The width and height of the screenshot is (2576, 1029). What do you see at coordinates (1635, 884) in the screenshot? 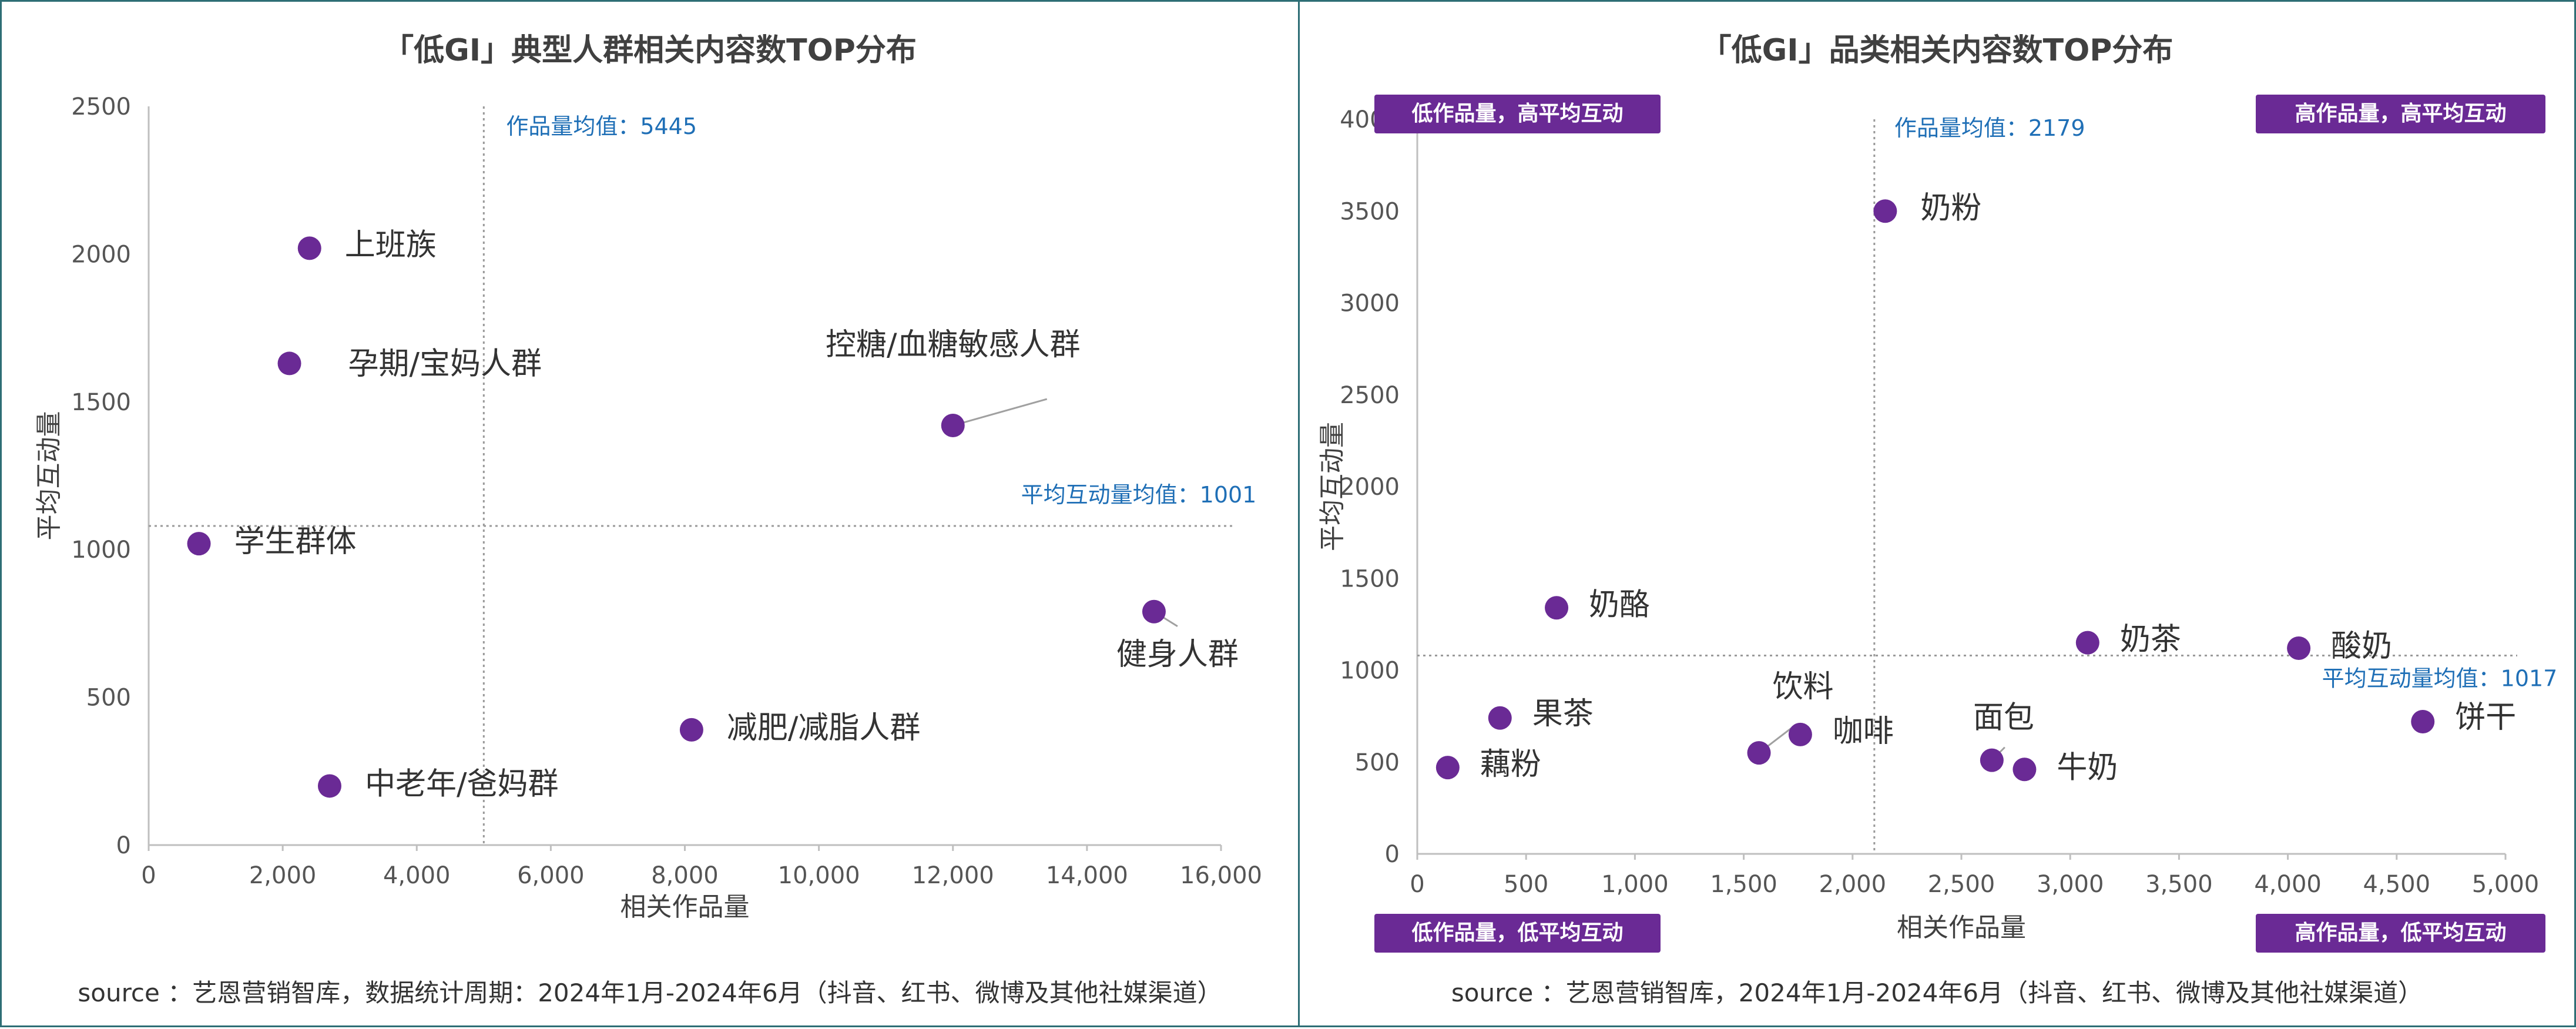
I see `x-tick-label: 1,000` at bounding box center [1635, 884].